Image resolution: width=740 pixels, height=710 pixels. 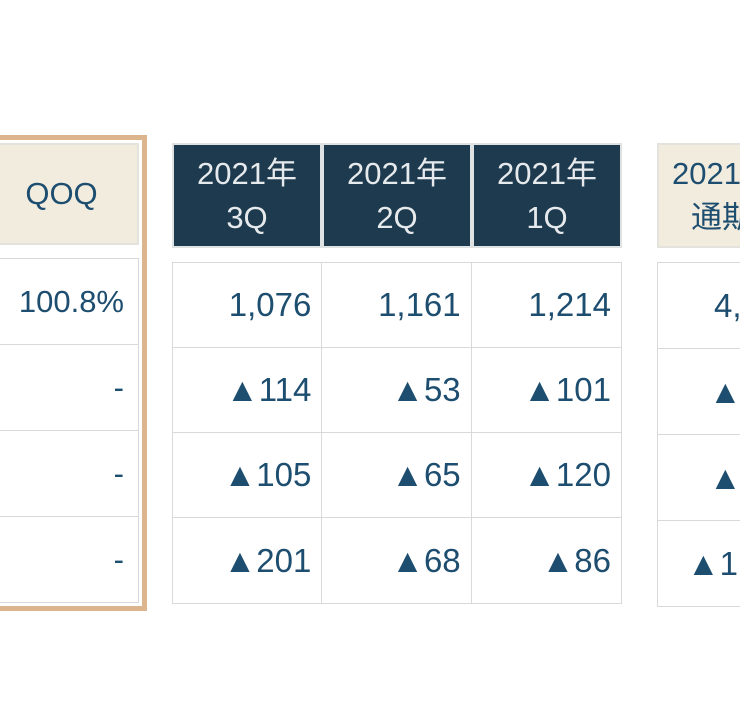 What do you see at coordinates (397, 475) in the screenshot?
I see `table-cell: ▲65` at bounding box center [397, 475].